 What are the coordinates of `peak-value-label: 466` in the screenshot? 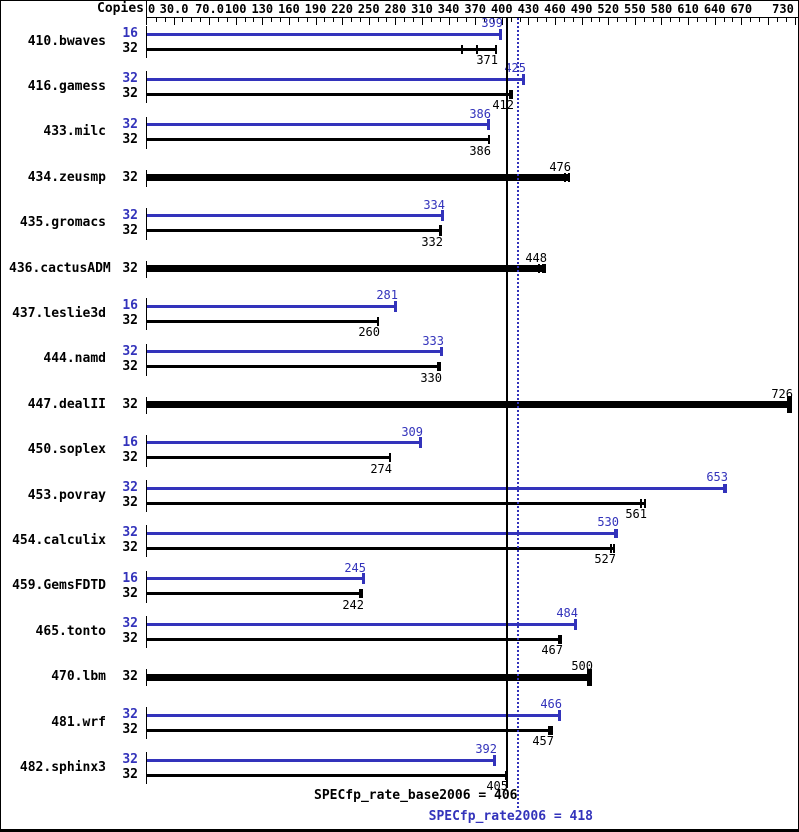 It's located at (551, 704).